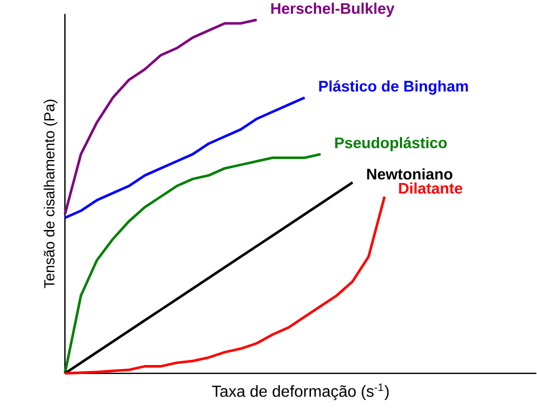 The image size is (537, 413). What do you see at coordinates (393, 87) in the screenshot?
I see `series-label: Plástico de Bingham` at bounding box center [393, 87].